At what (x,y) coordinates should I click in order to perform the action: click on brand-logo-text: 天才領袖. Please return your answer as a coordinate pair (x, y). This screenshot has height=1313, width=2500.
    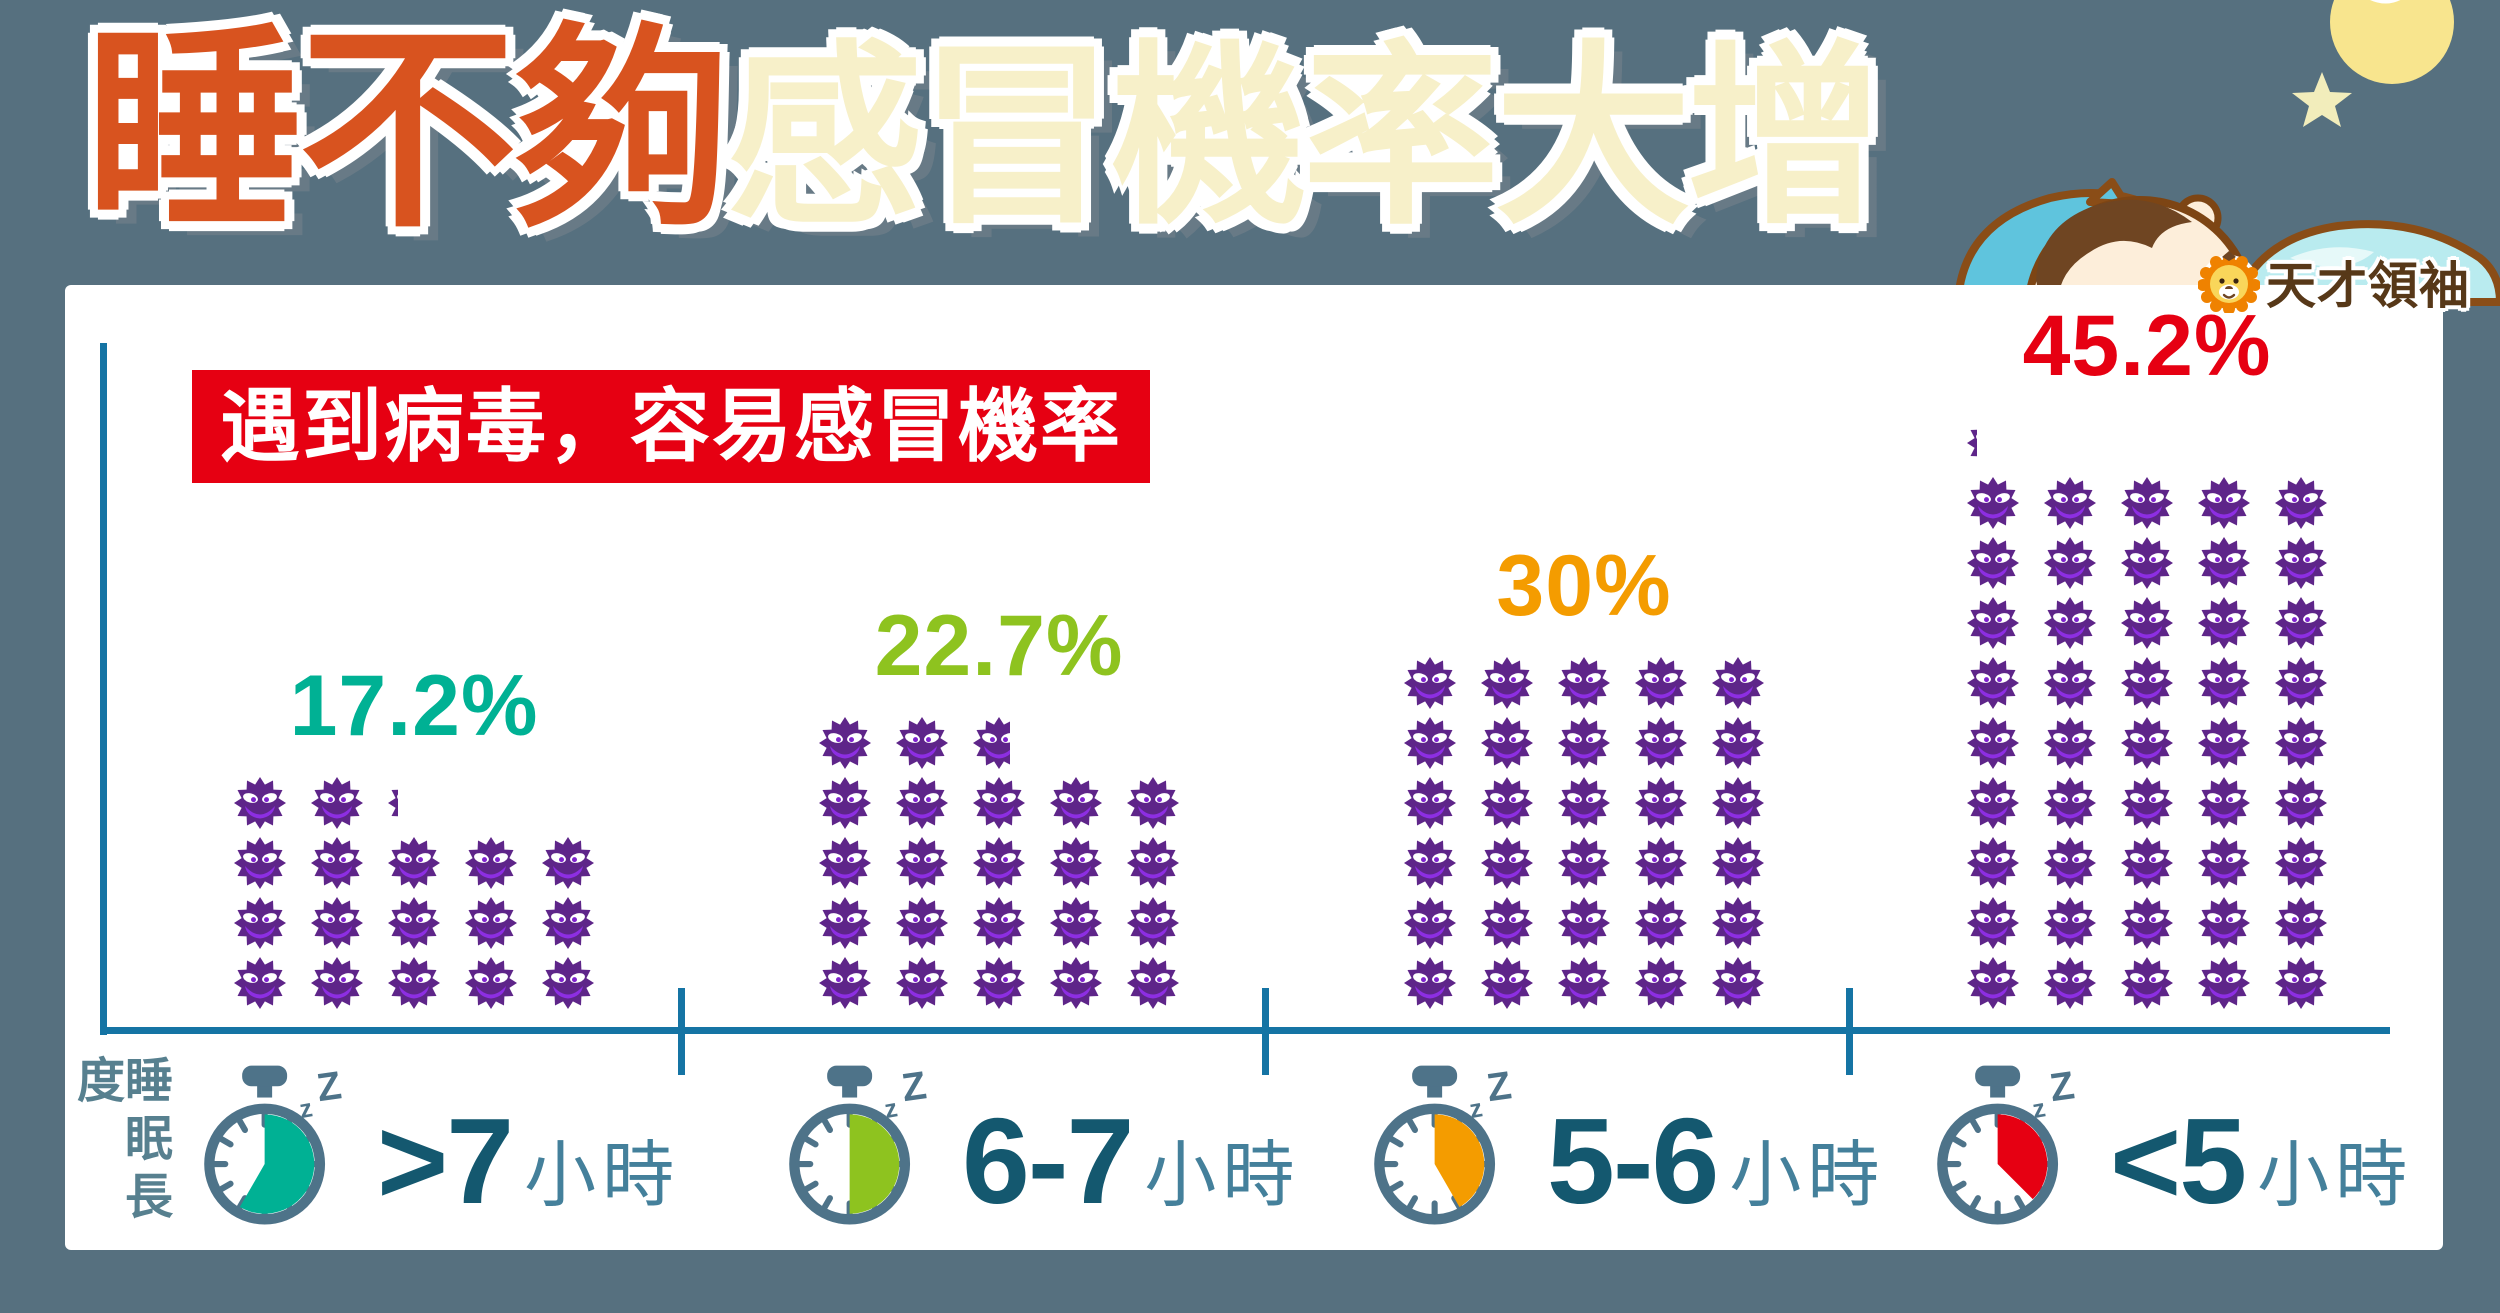
    Looking at the image, I should click on (2368, 286).